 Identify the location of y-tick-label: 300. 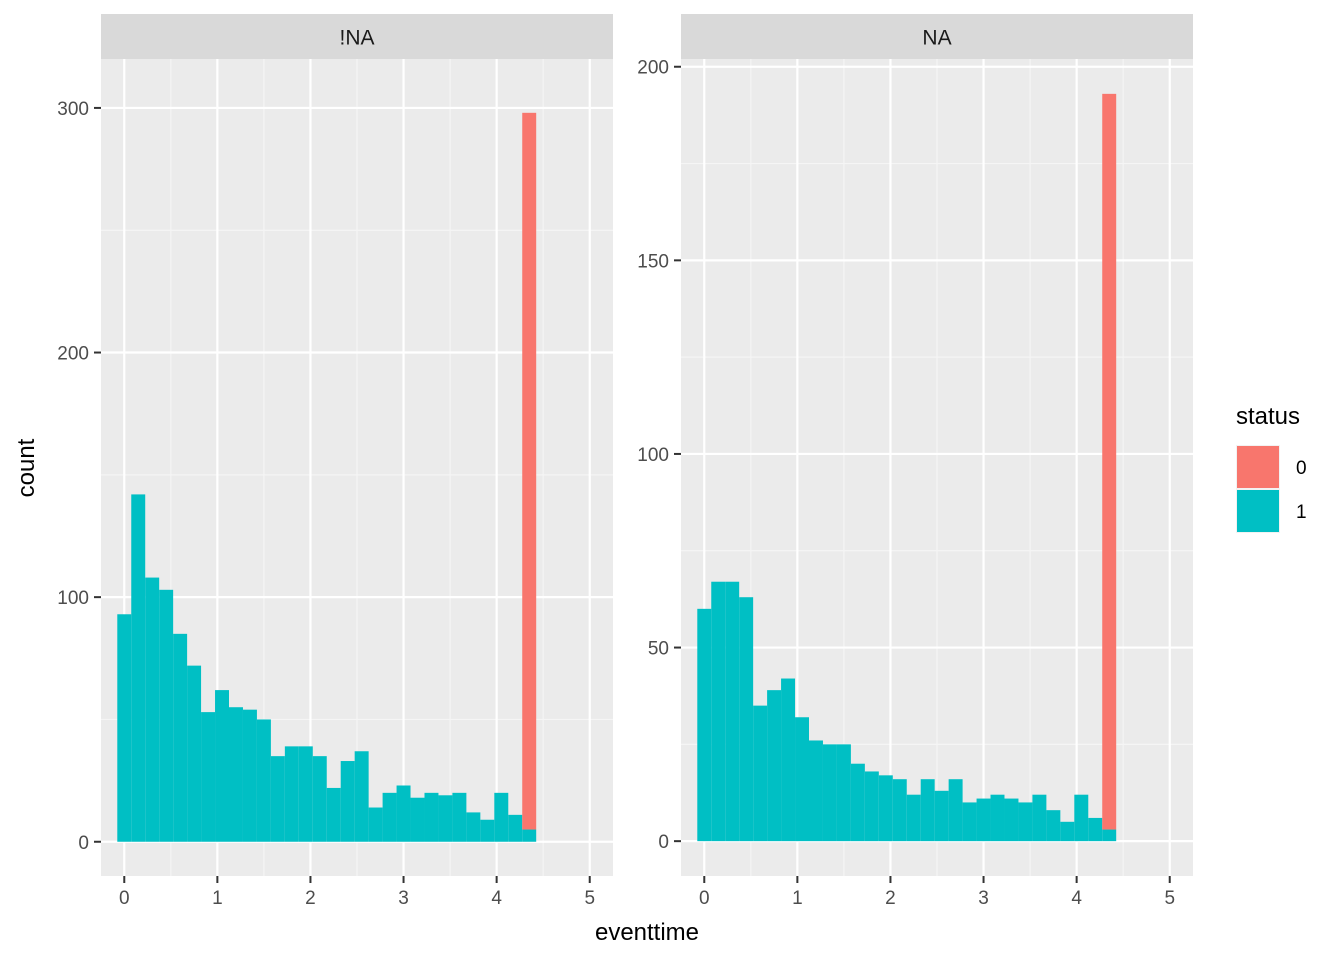
(73, 109).